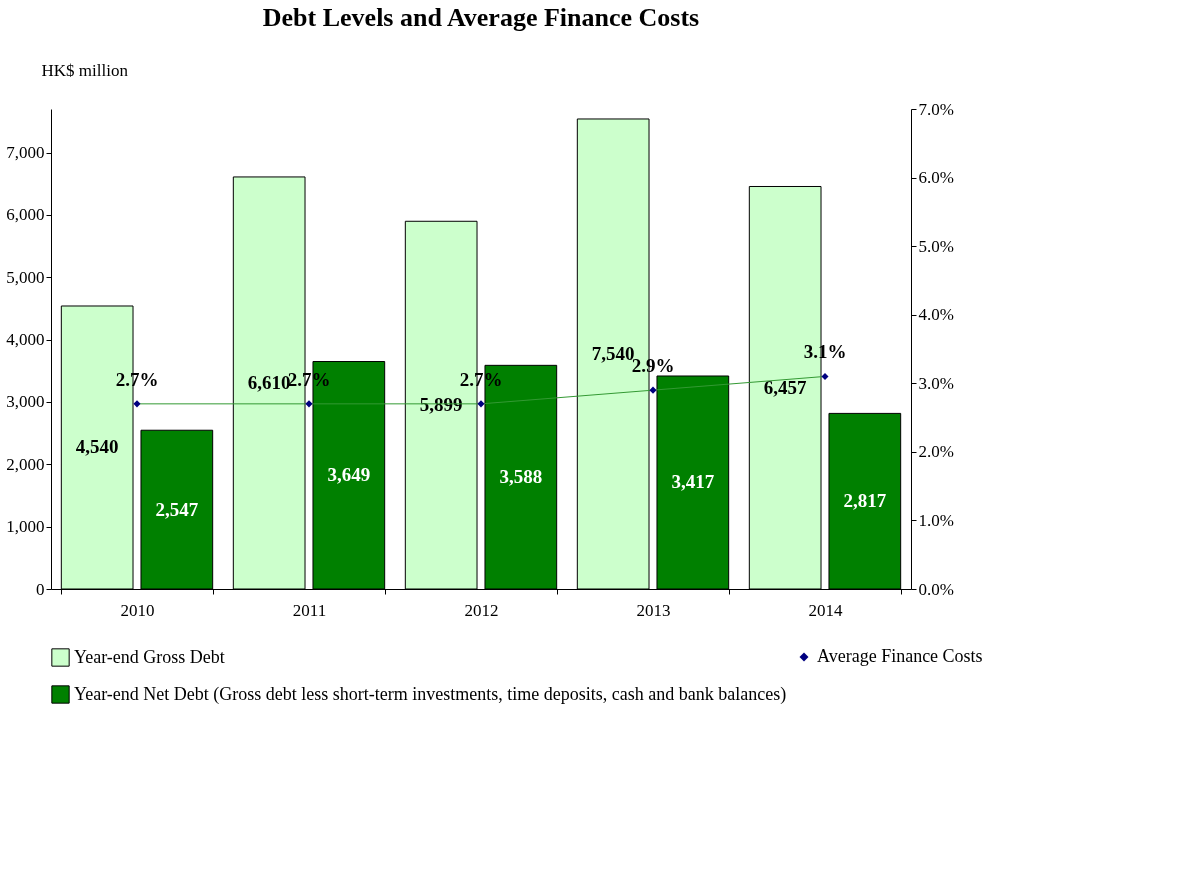 The height and width of the screenshot is (883, 1197). Describe the element at coordinates (430, 694) in the screenshot. I see `legend-label: Year-end Net Debt (Gross debt less short-term investments, time deposits, cash and bank balances)` at that location.